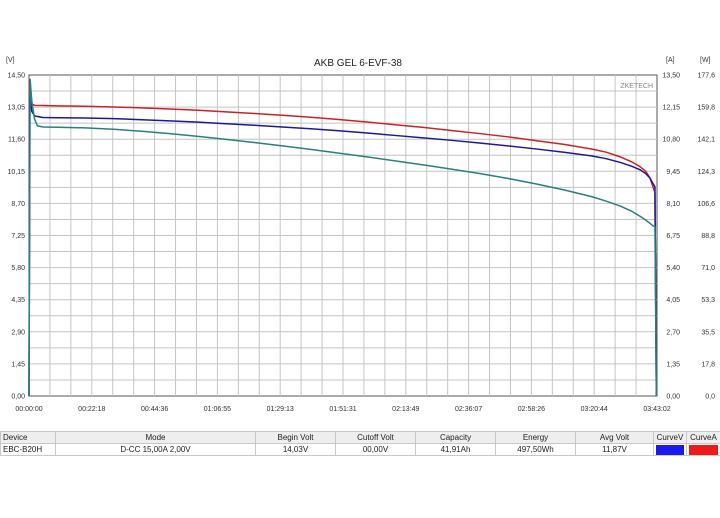 This screenshot has height=518, width=720. Describe the element at coordinates (614, 437) in the screenshot. I see `header-avg-volt: Avg Volt` at that location.